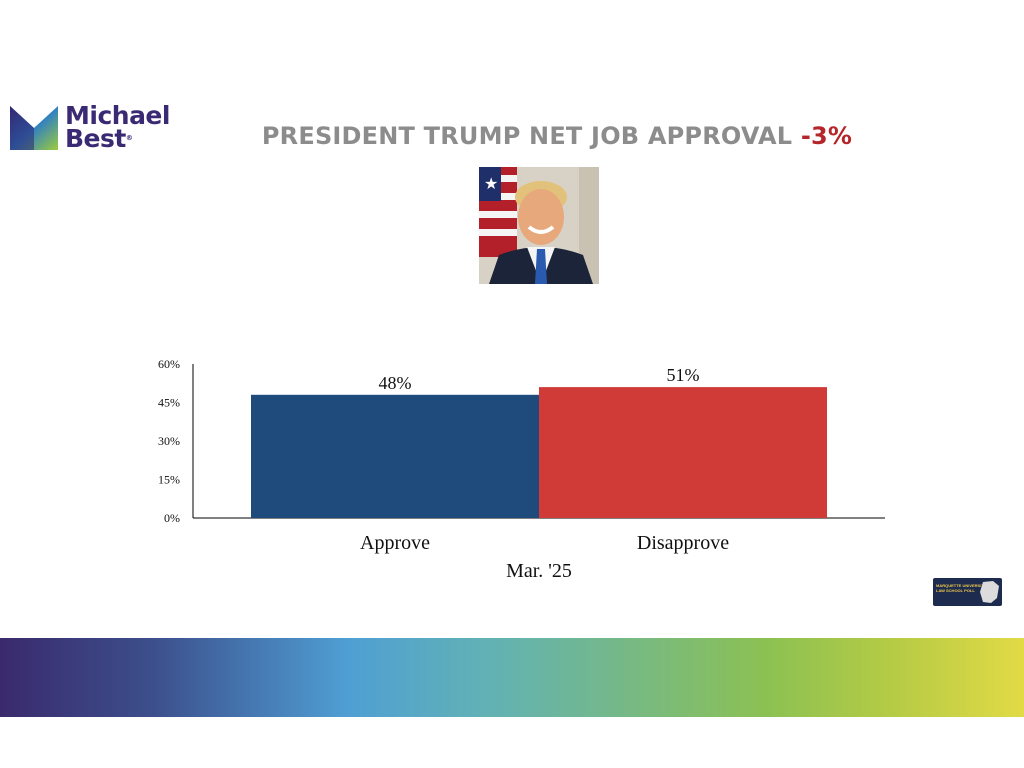 This screenshot has height=768, width=1024. Describe the element at coordinates (117, 115) in the screenshot. I see `logo-line-1: Michael` at that location.